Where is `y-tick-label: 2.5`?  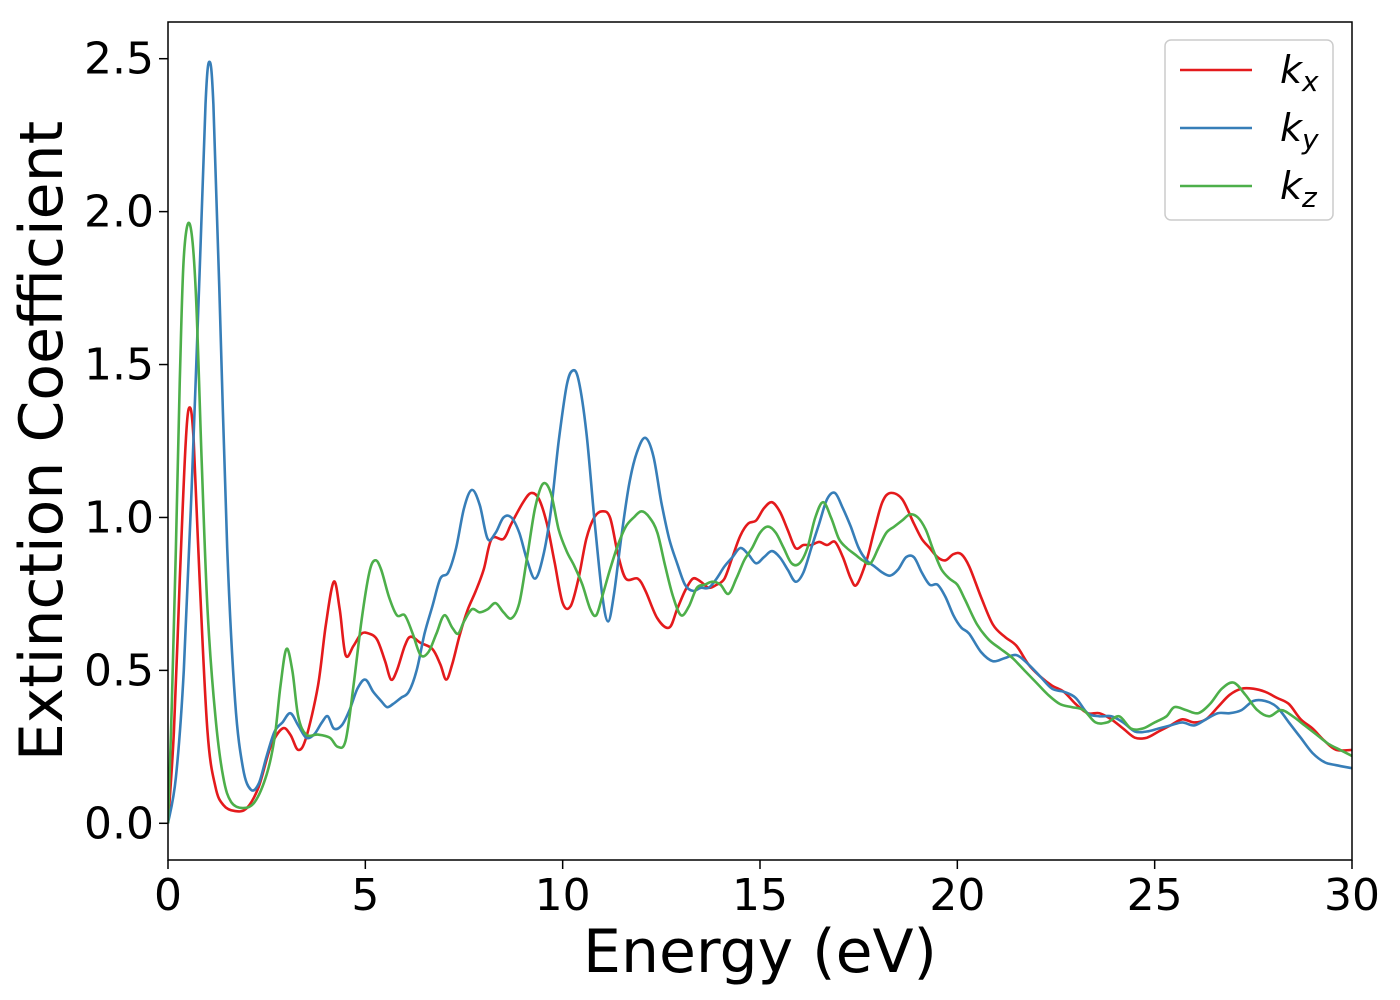
y-tick-label: 2.5 is located at coordinates (119, 59).